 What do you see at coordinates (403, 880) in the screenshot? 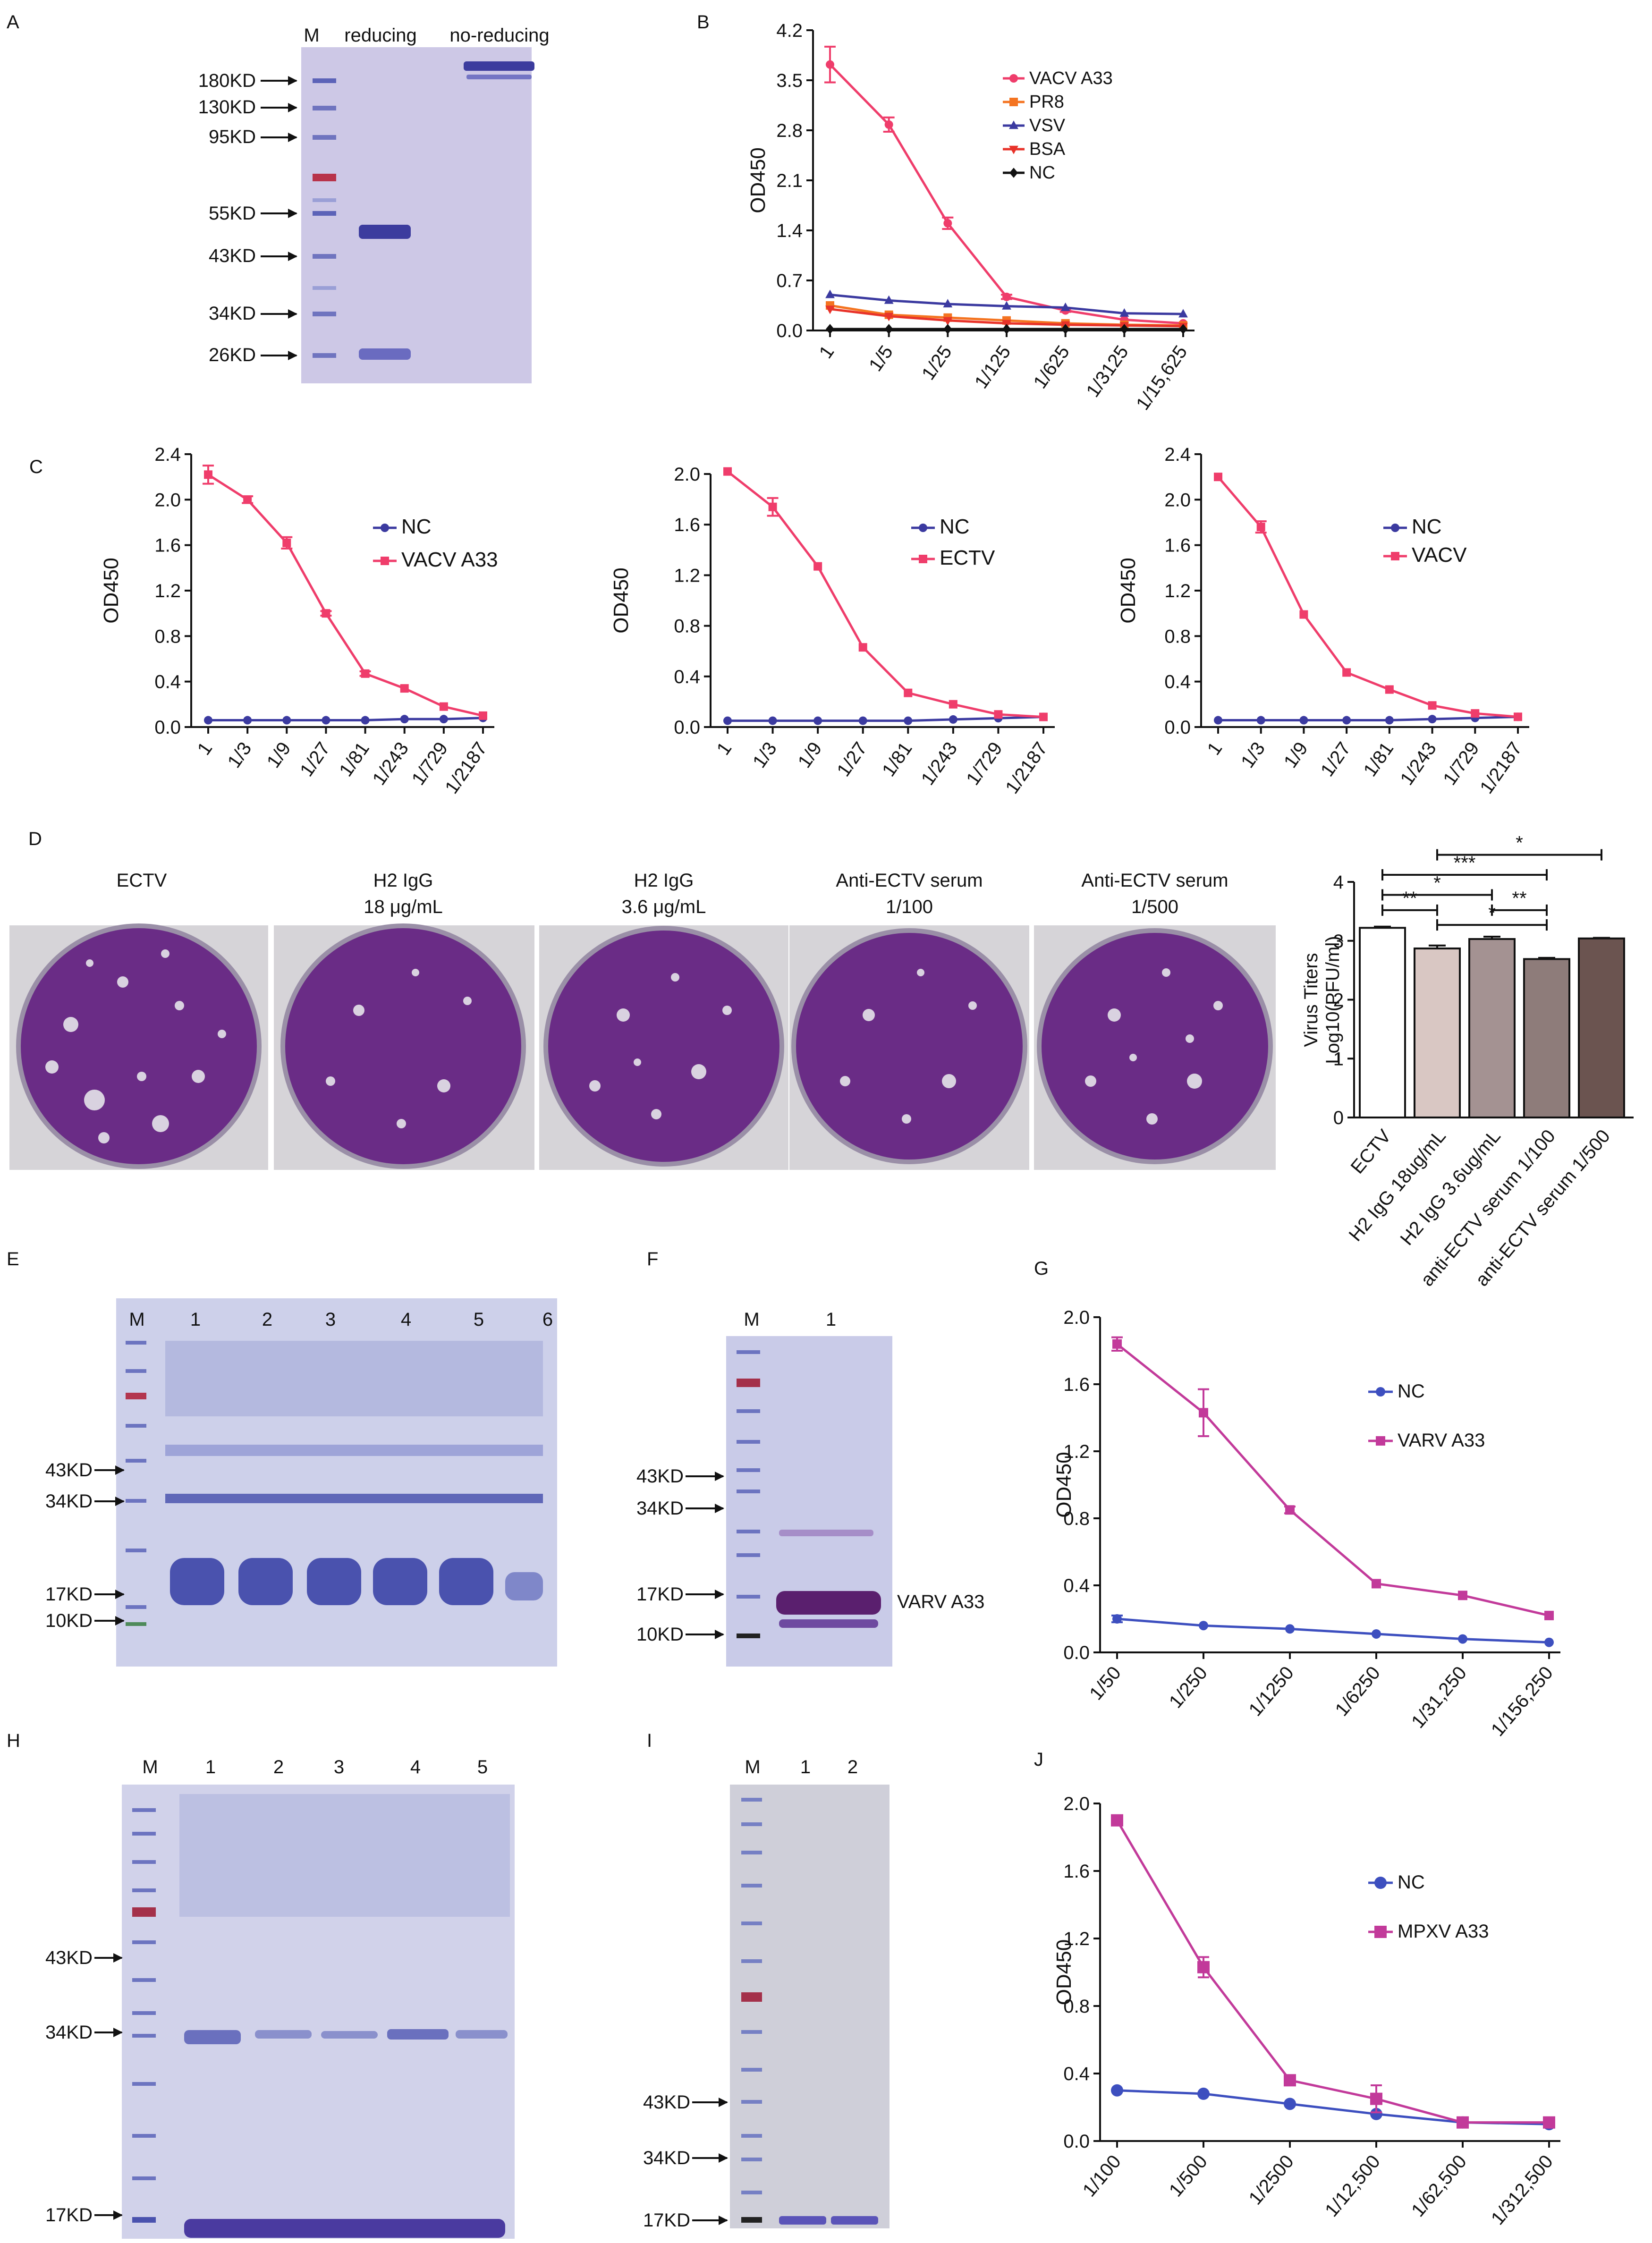
I see `plate-title: H2 IgG` at bounding box center [403, 880].